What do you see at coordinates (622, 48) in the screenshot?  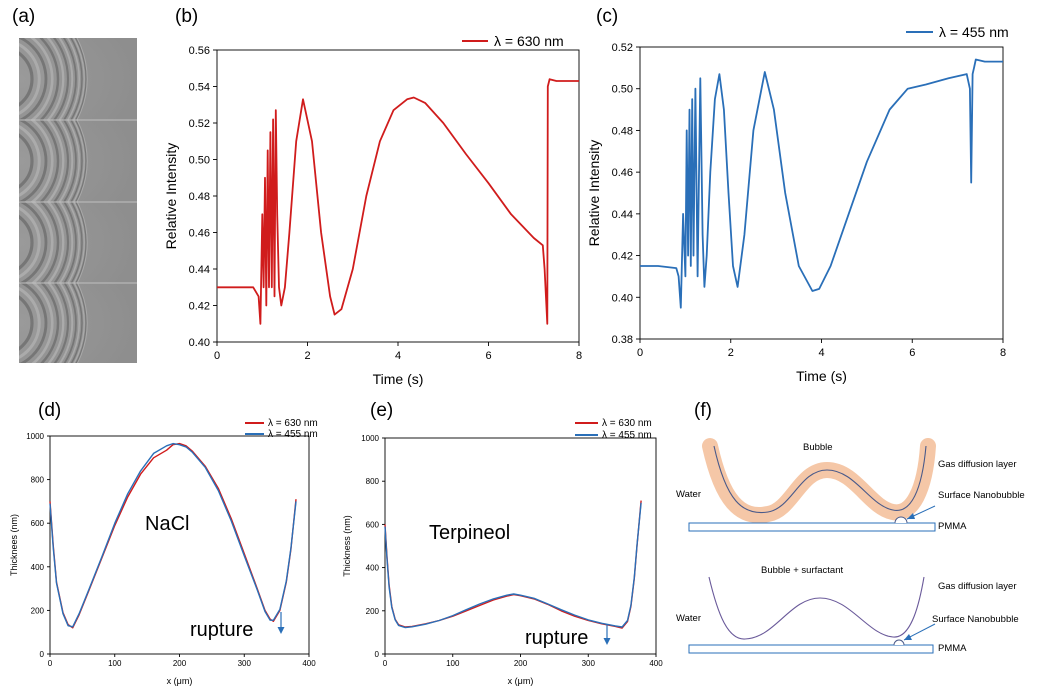 I see `y-tick-label: 0.52` at bounding box center [622, 48].